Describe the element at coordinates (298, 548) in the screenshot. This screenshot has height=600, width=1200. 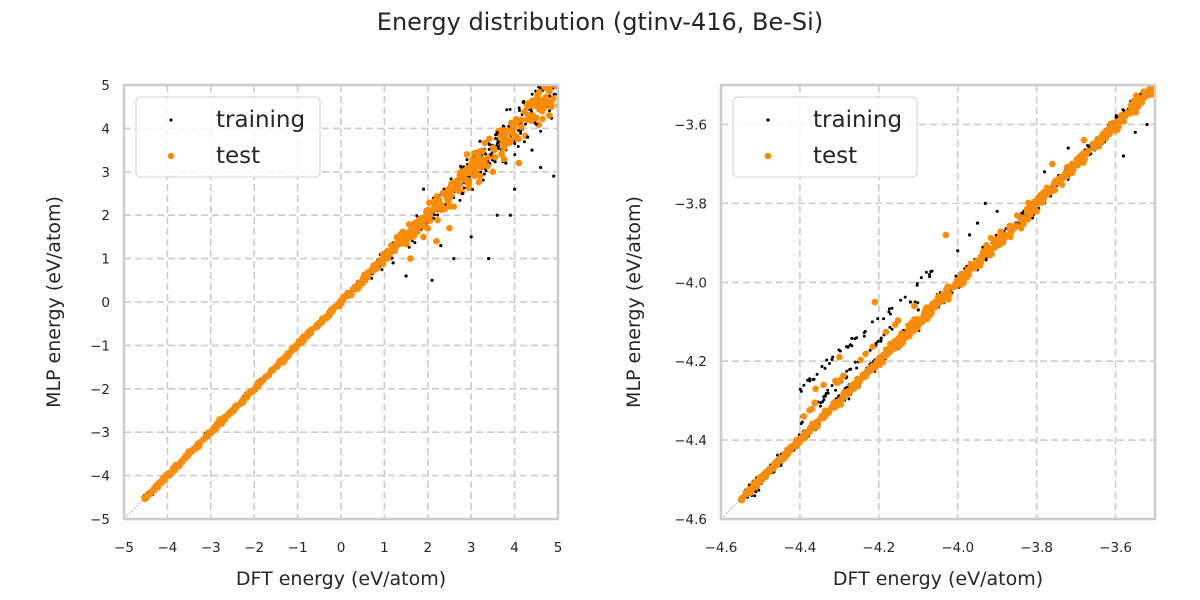
I see `x-tick-label: −1` at that location.